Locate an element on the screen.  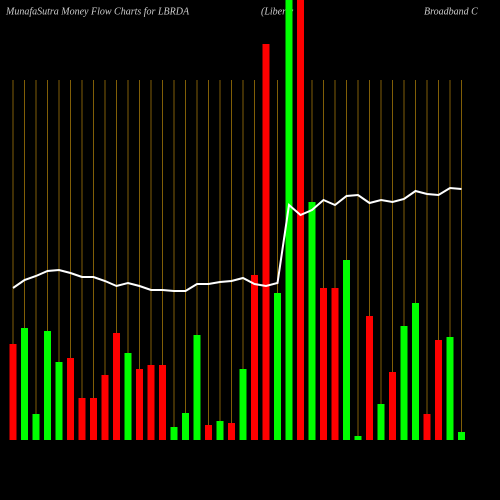
chart-title: MunafaSutra Money Flow Charts for LBRDA is located at coordinates (97, 11).